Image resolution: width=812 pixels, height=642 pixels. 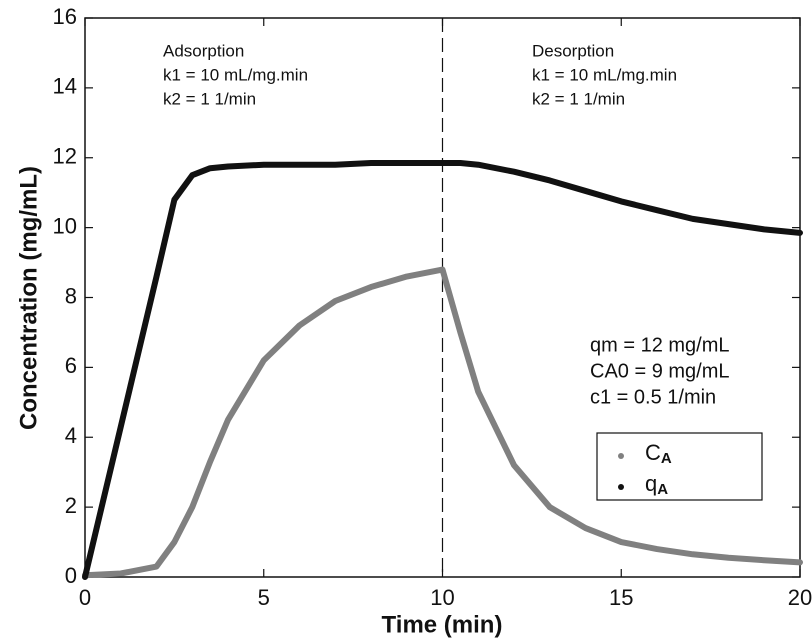 What do you see at coordinates (651, 483) in the screenshot?
I see `legend-label-main: q` at bounding box center [651, 483].